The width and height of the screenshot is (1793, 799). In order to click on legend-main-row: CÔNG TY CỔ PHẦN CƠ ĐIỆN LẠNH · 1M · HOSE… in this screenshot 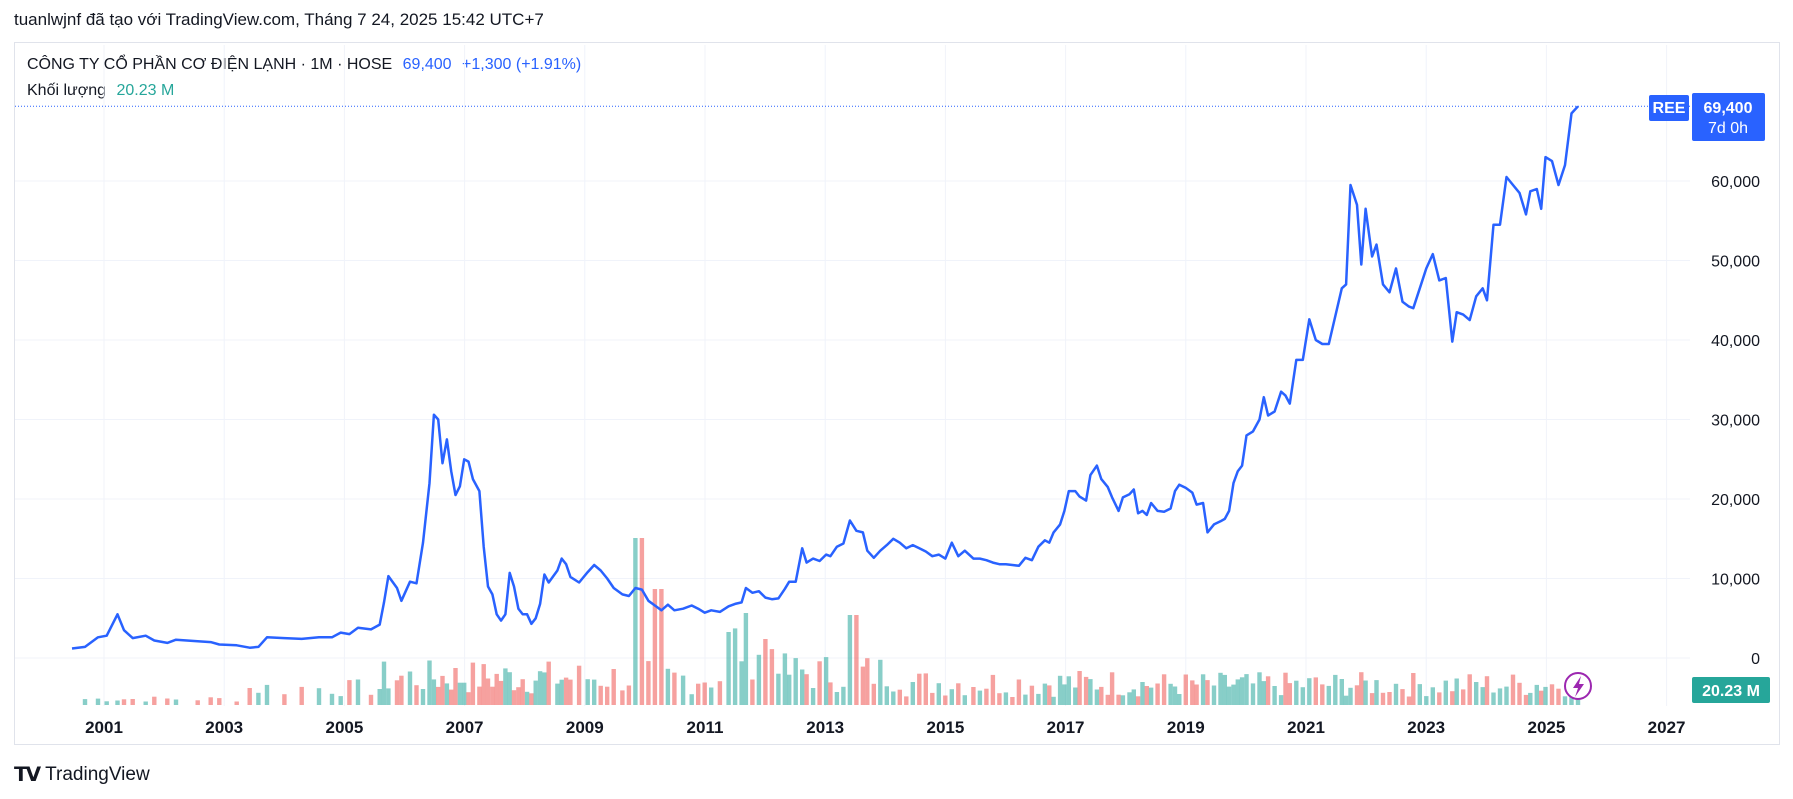, I will do `click(304, 65)`.